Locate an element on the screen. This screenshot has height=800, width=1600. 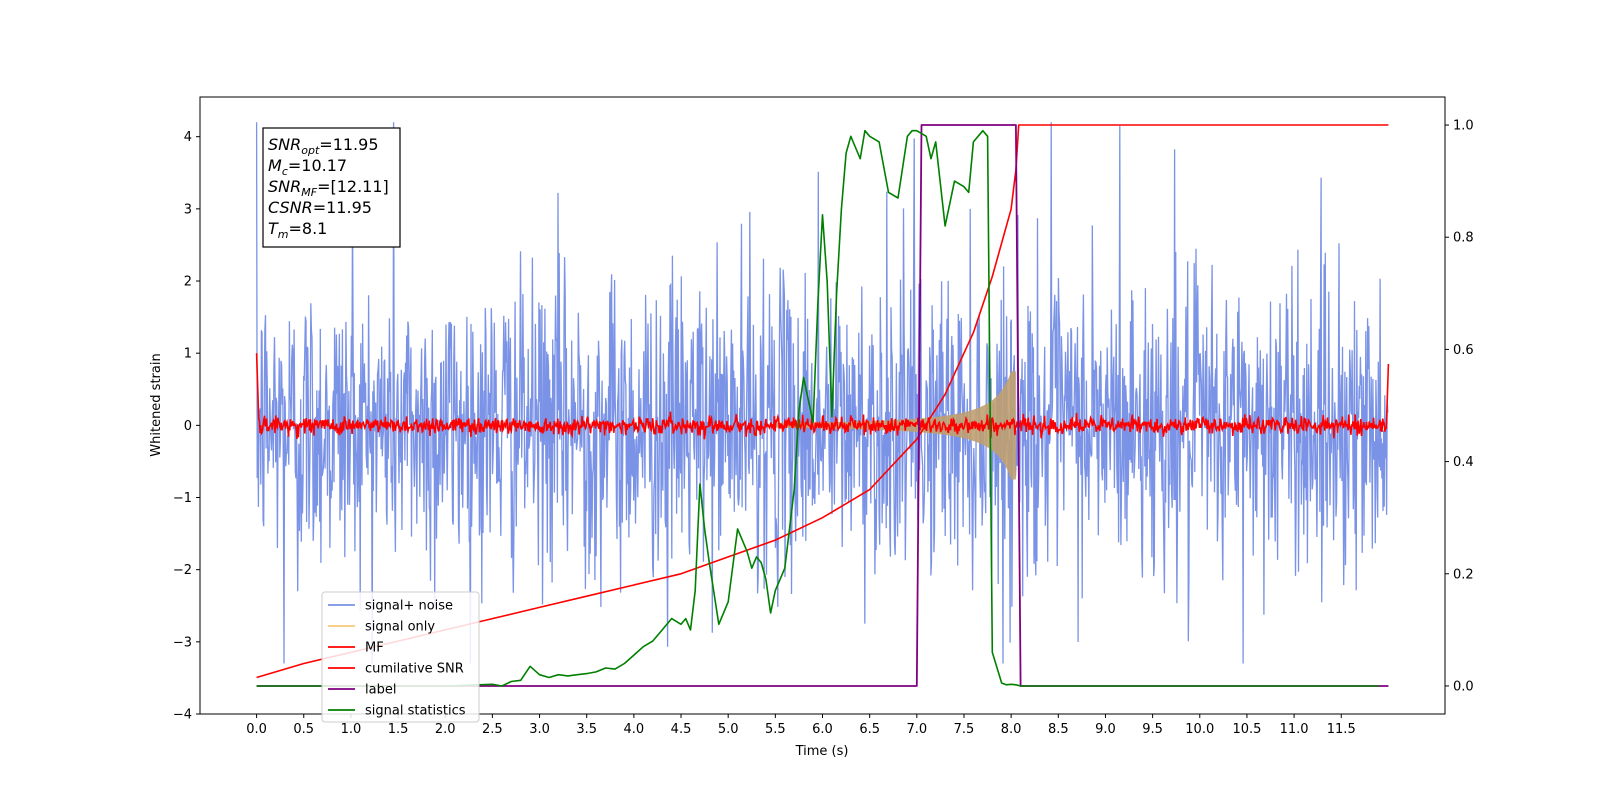
x-tick-label: 7.5 is located at coordinates (964, 729).